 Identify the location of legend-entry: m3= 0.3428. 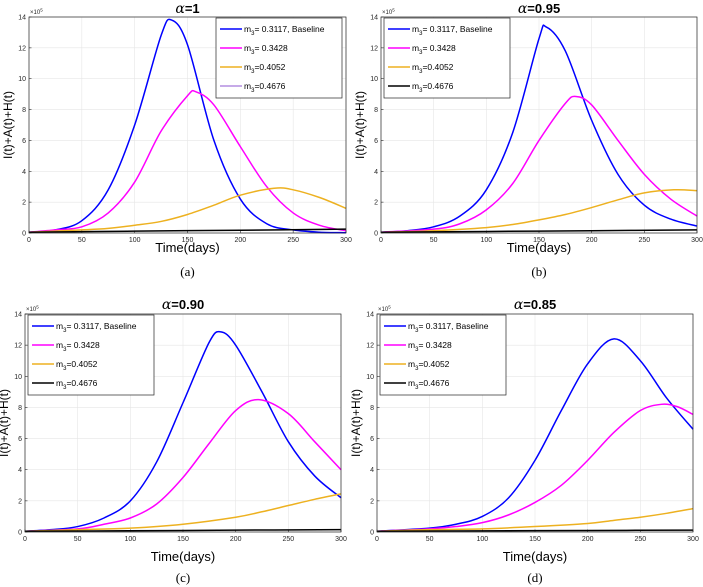
(78, 346).